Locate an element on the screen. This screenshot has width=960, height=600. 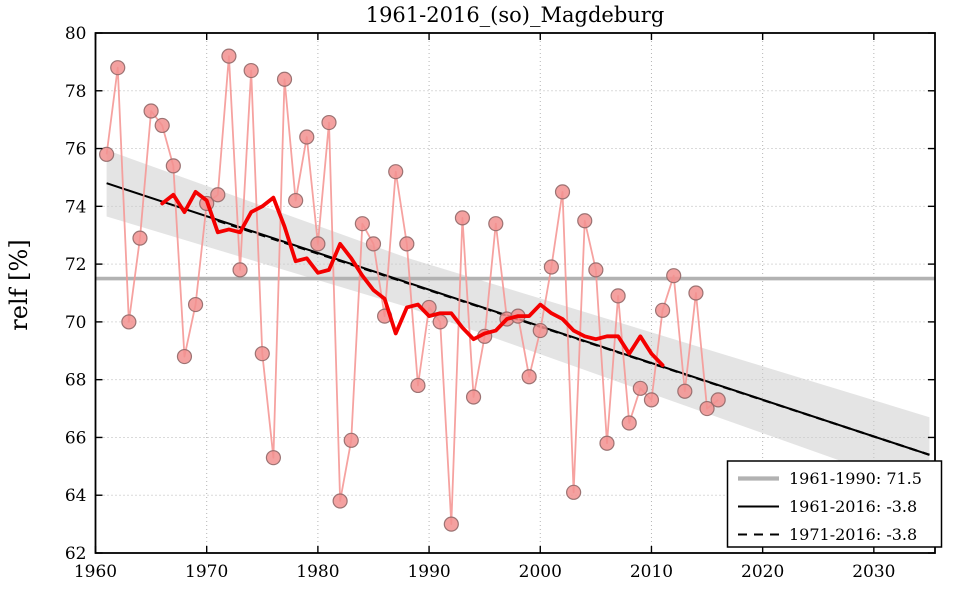
y-axis-label: relf [%] is located at coordinates (19, 284).